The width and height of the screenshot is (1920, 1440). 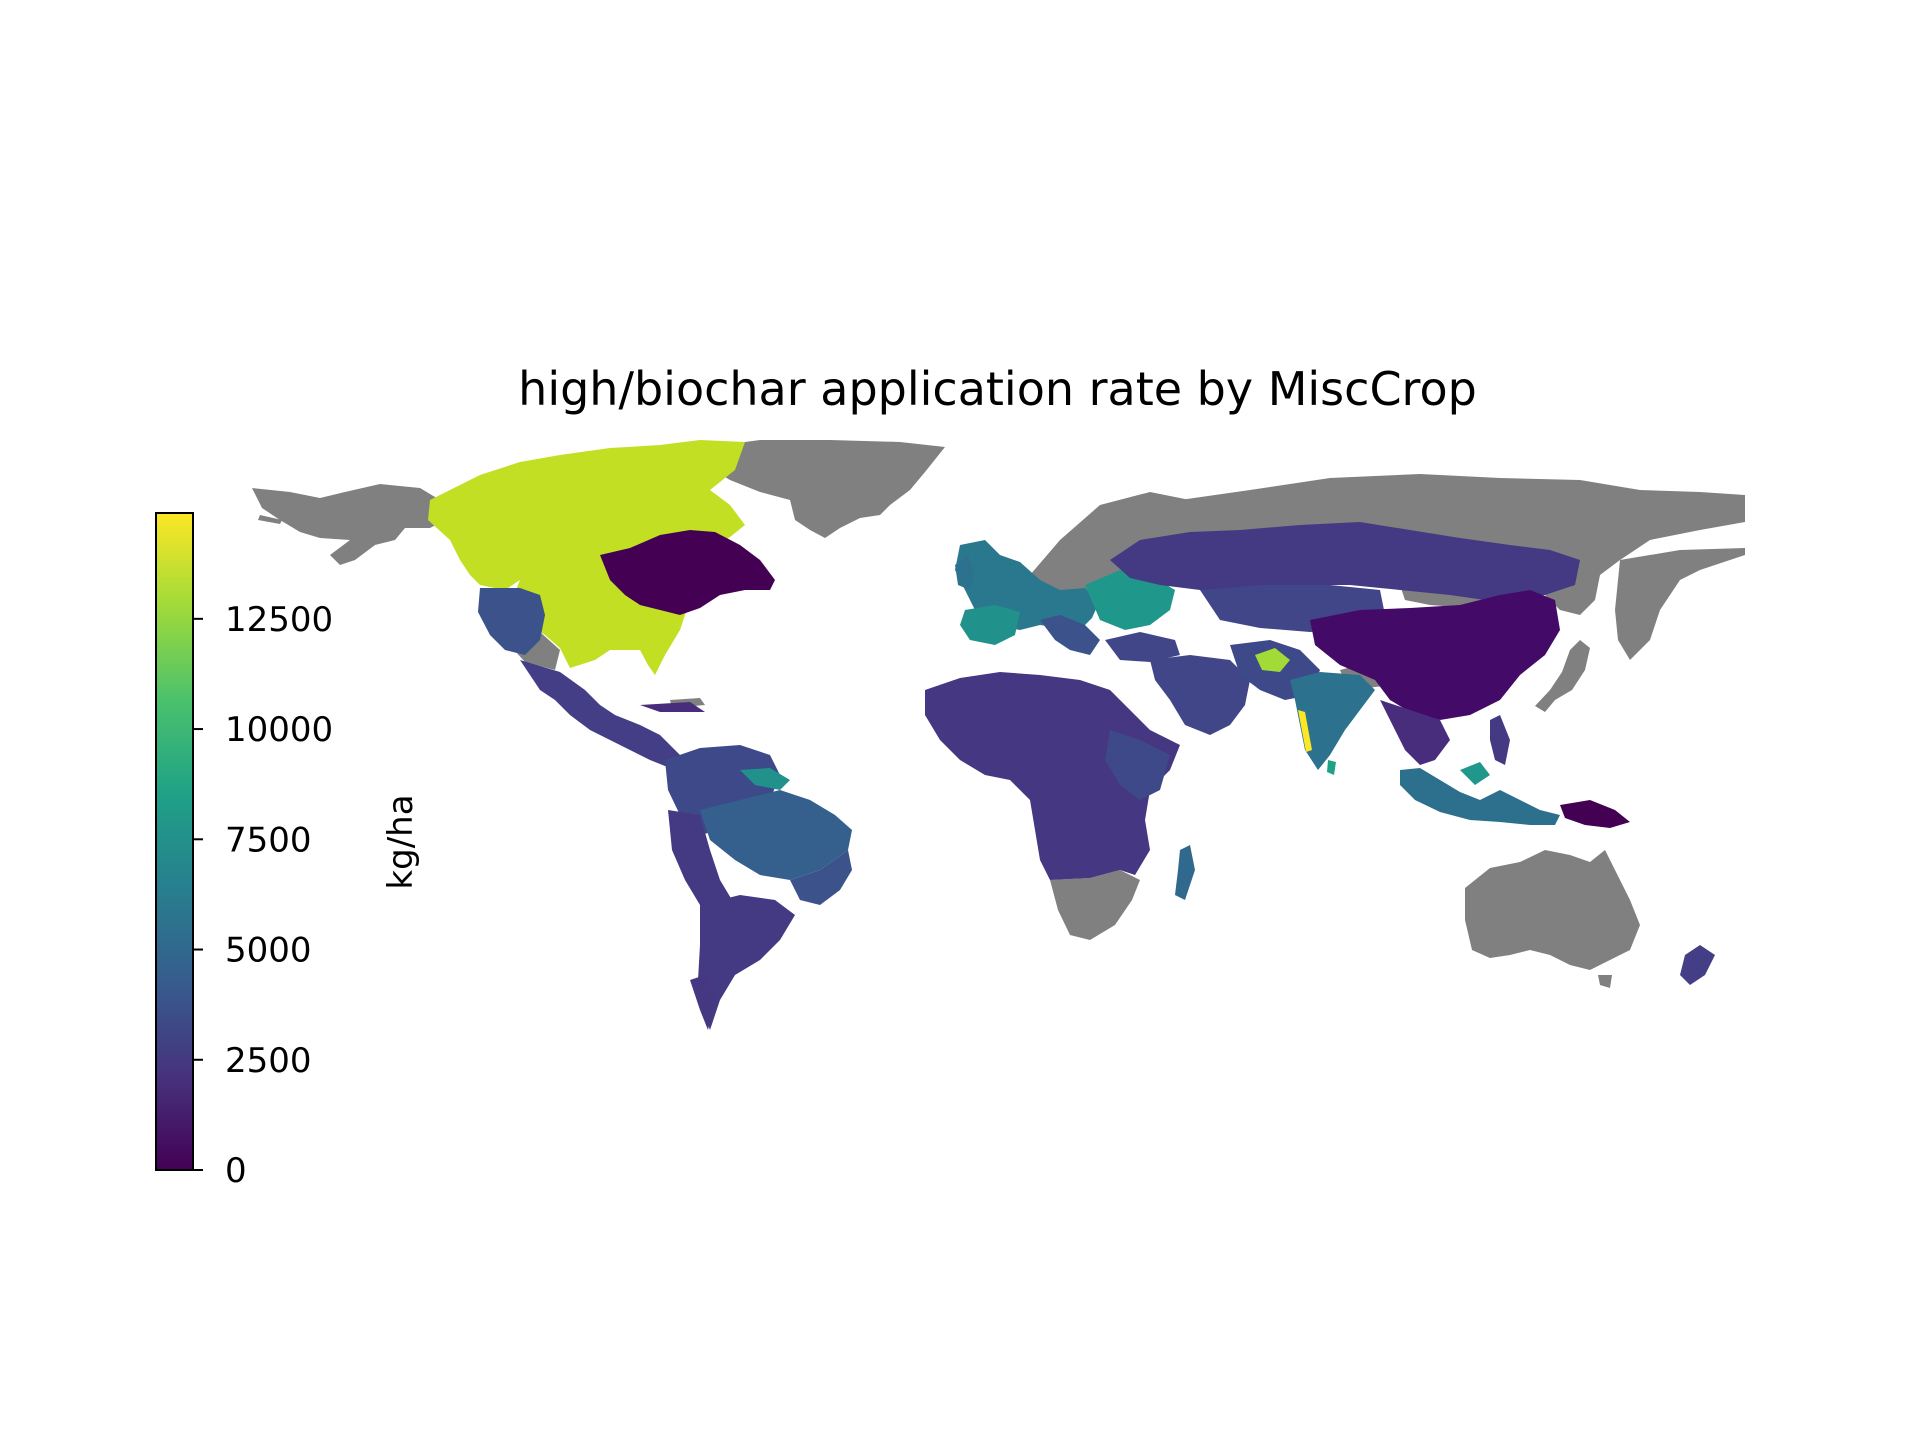 What do you see at coordinates (1552, 910) in the screenshot?
I see `region-australia` at bounding box center [1552, 910].